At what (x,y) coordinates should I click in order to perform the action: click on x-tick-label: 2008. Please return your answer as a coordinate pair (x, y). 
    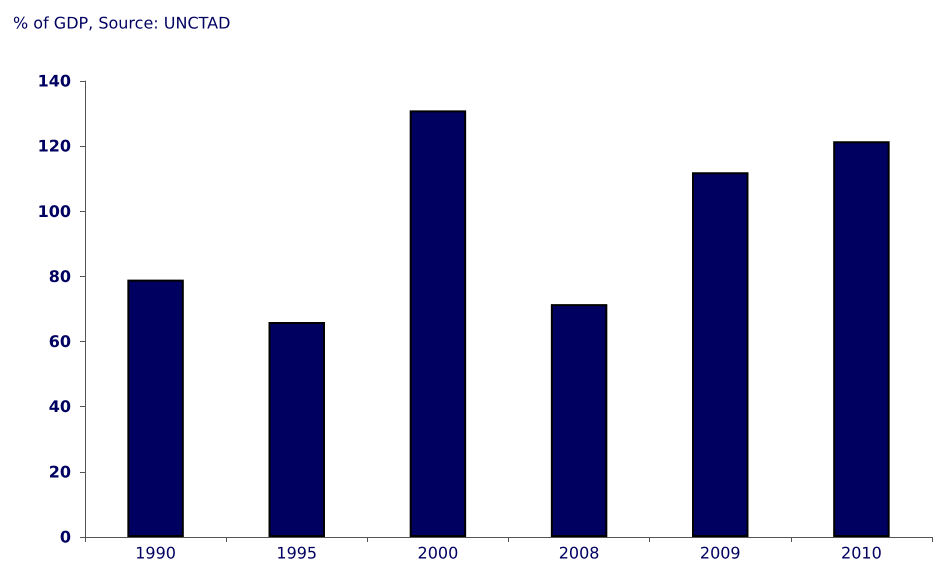
    Looking at the image, I should click on (579, 553).